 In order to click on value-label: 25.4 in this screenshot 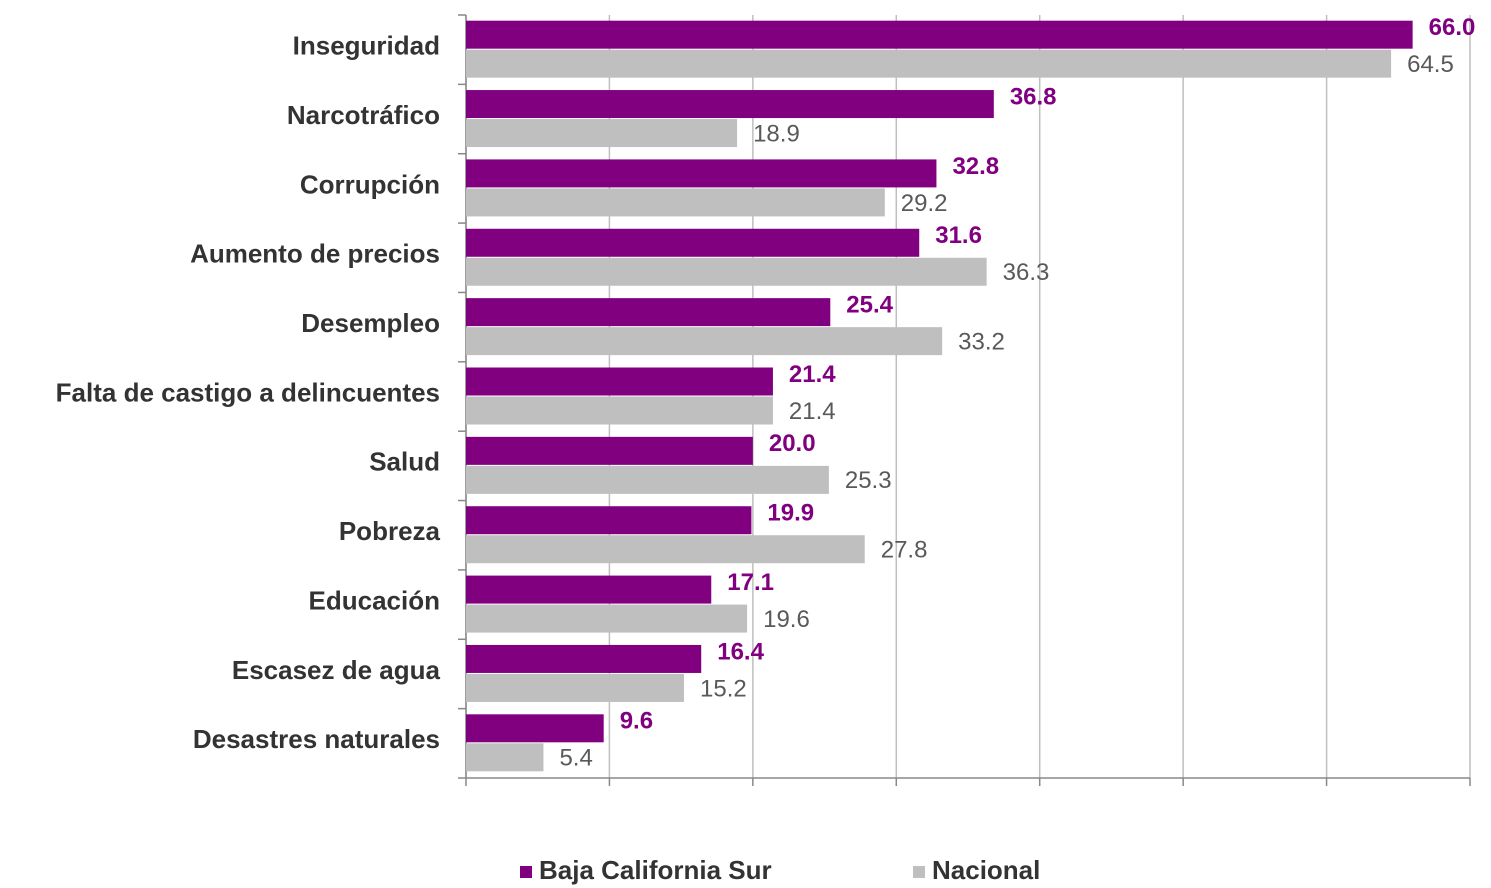, I will do `click(869, 304)`.